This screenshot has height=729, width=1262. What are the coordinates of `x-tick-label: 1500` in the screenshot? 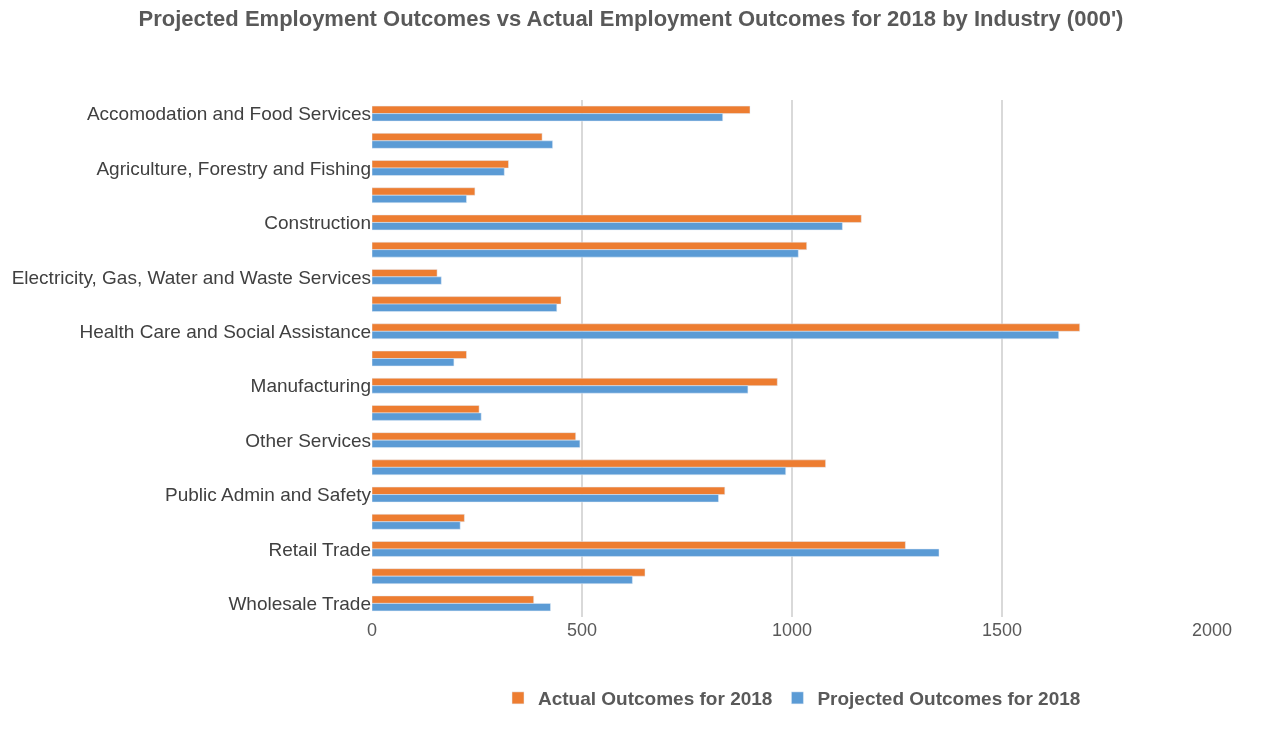 It's located at (1002, 630).